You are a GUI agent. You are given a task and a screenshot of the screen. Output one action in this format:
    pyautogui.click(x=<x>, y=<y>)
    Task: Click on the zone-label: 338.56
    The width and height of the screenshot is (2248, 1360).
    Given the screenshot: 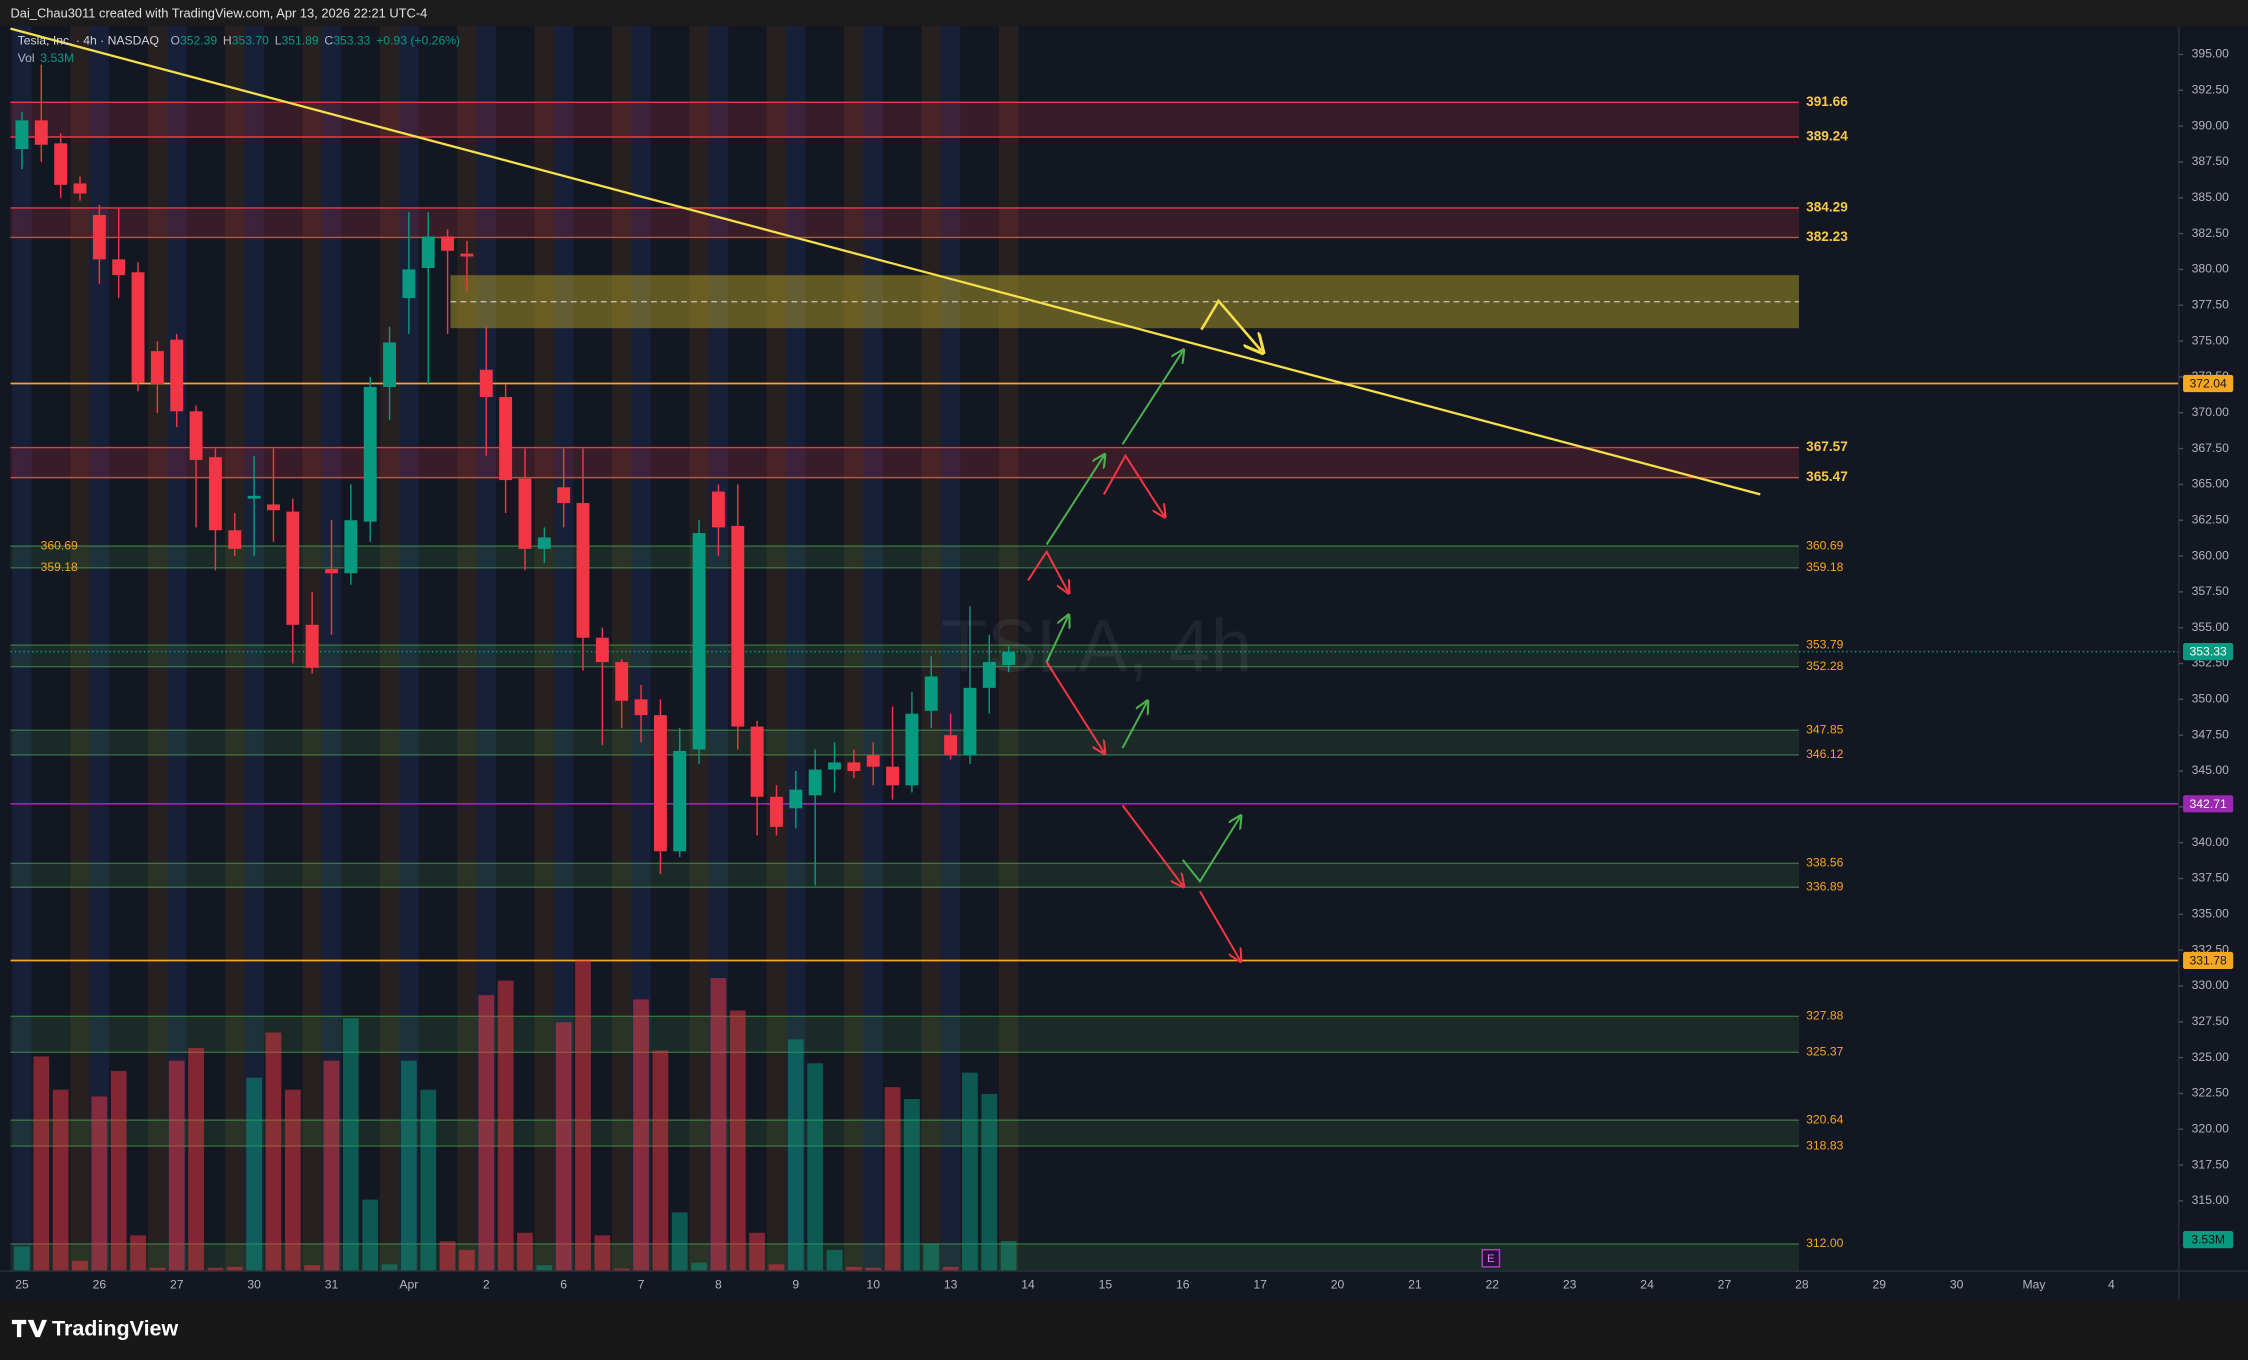 What is the action you would take?
    pyautogui.click(x=1824, y=863)
    